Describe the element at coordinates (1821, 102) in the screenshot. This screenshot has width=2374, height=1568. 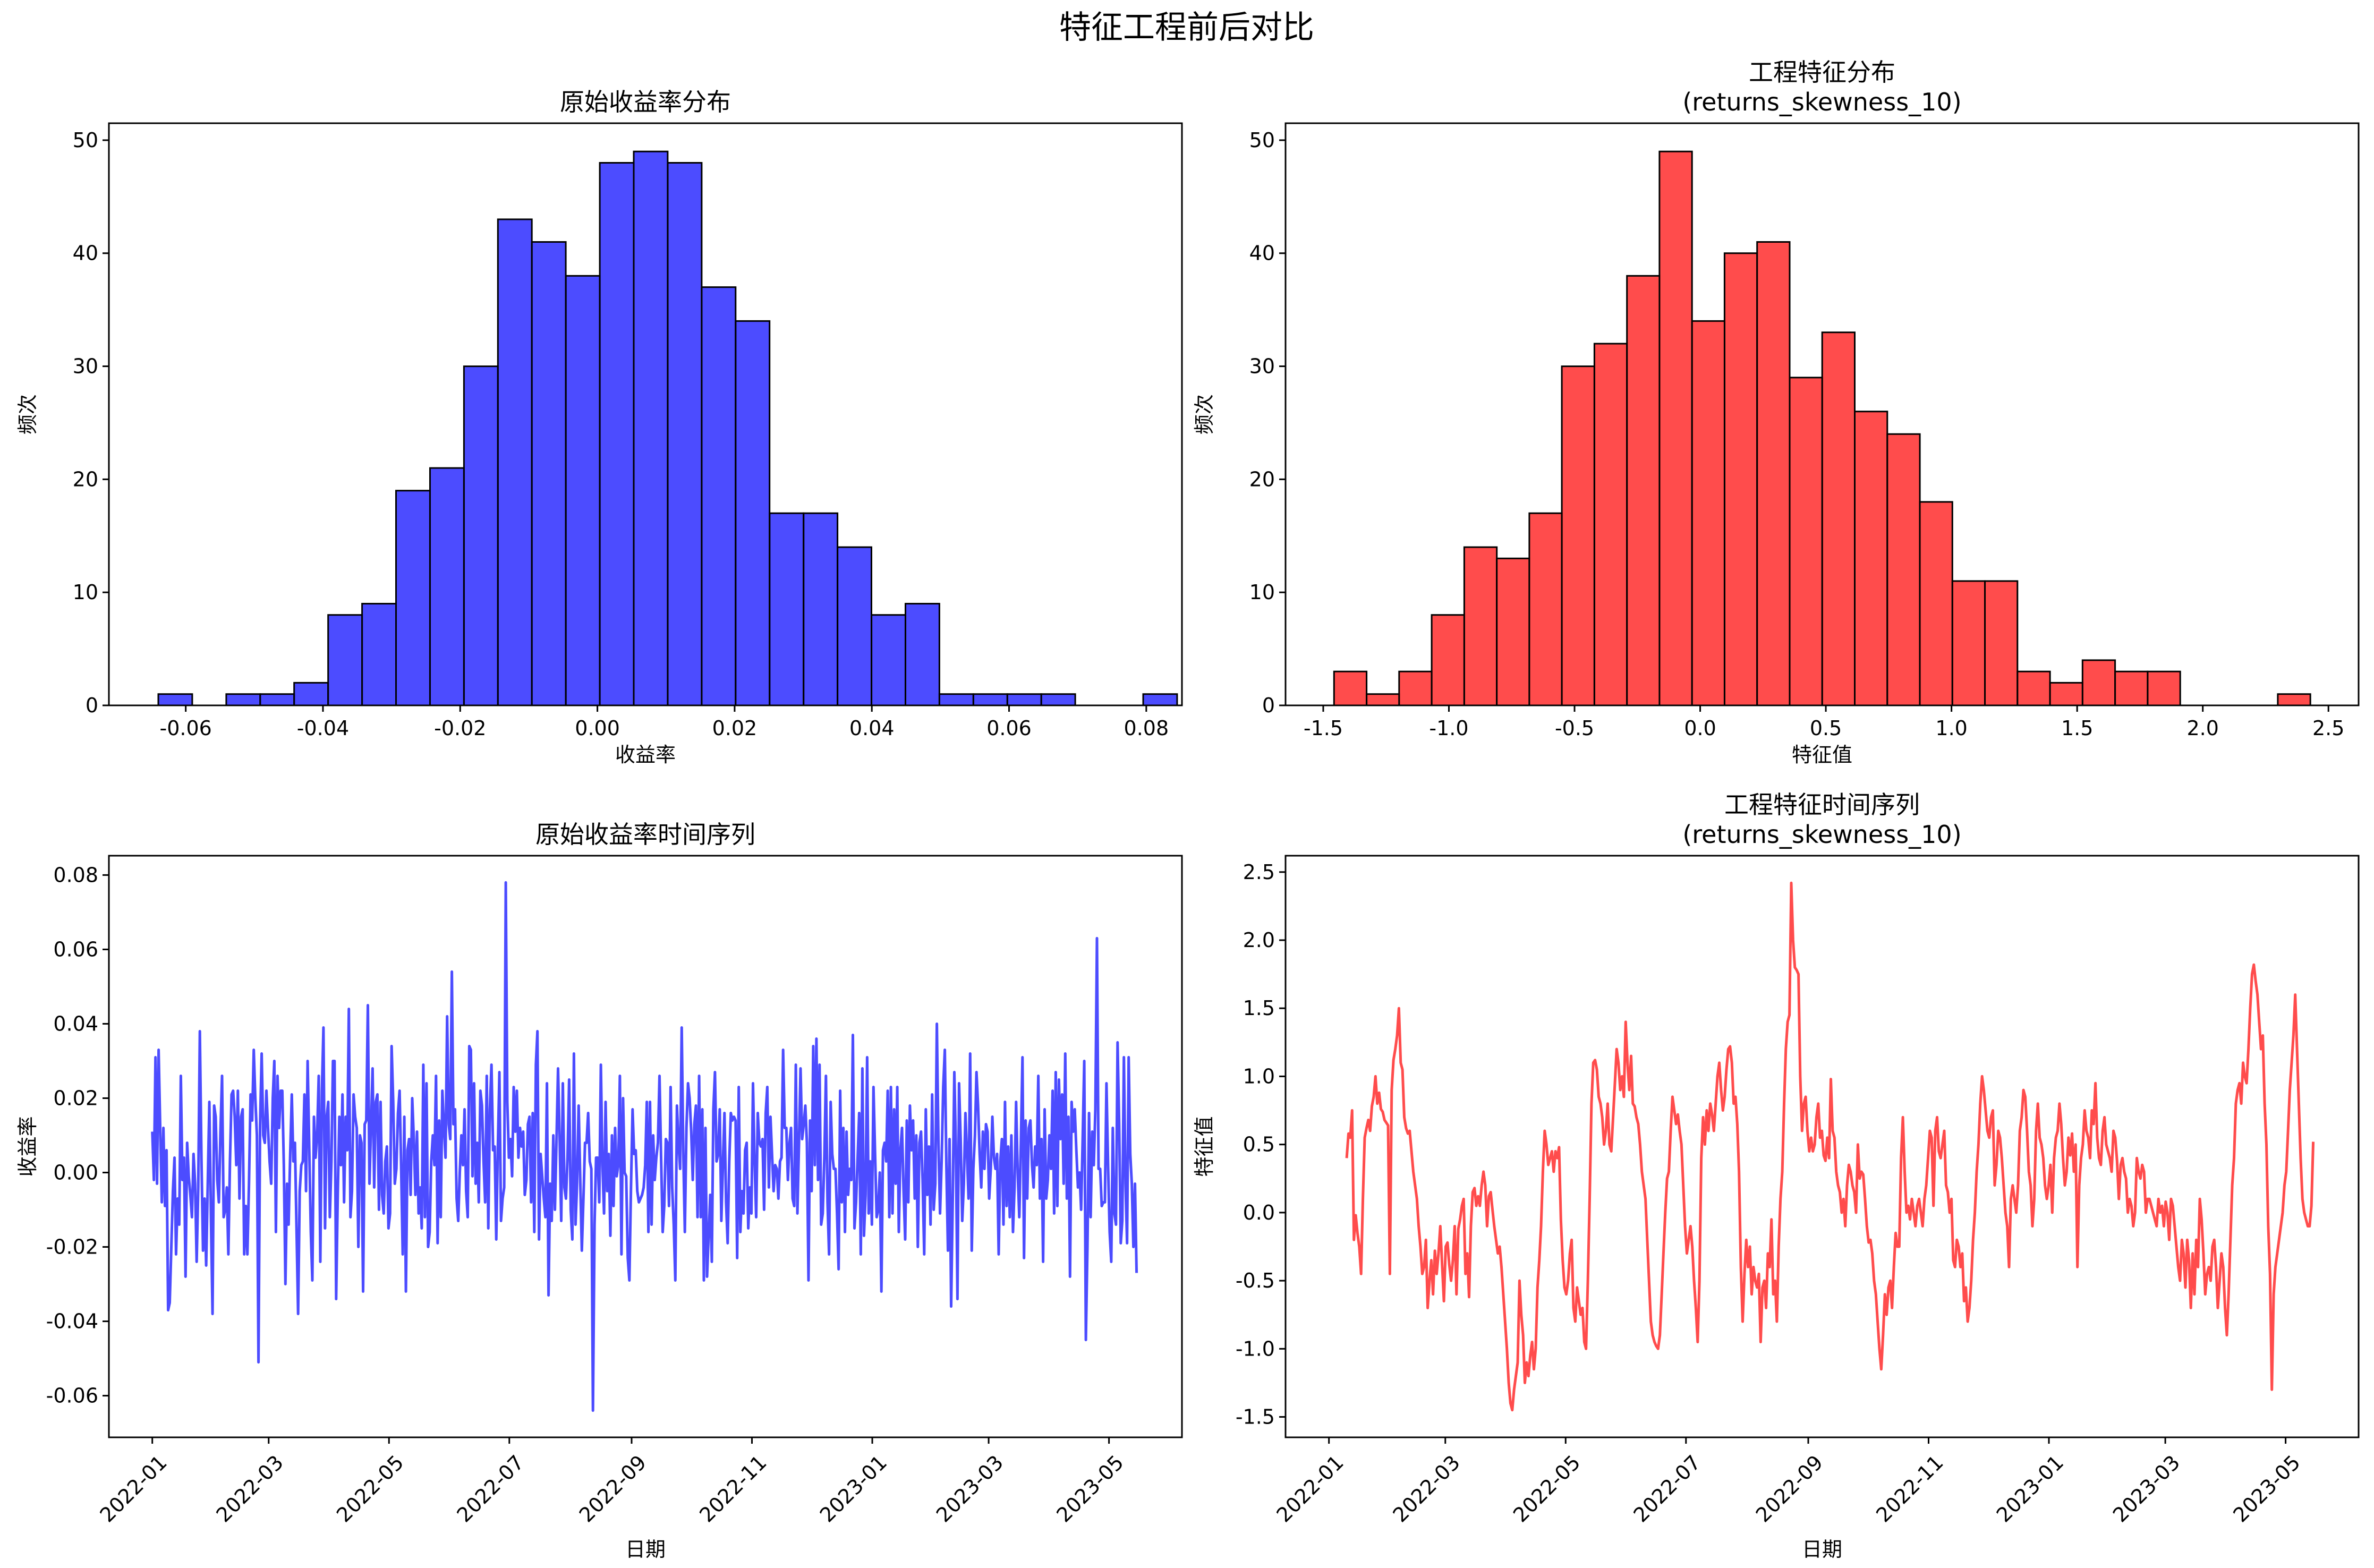
I see `hist-feature-subtitle: (returns_skewness_10)` at that location.